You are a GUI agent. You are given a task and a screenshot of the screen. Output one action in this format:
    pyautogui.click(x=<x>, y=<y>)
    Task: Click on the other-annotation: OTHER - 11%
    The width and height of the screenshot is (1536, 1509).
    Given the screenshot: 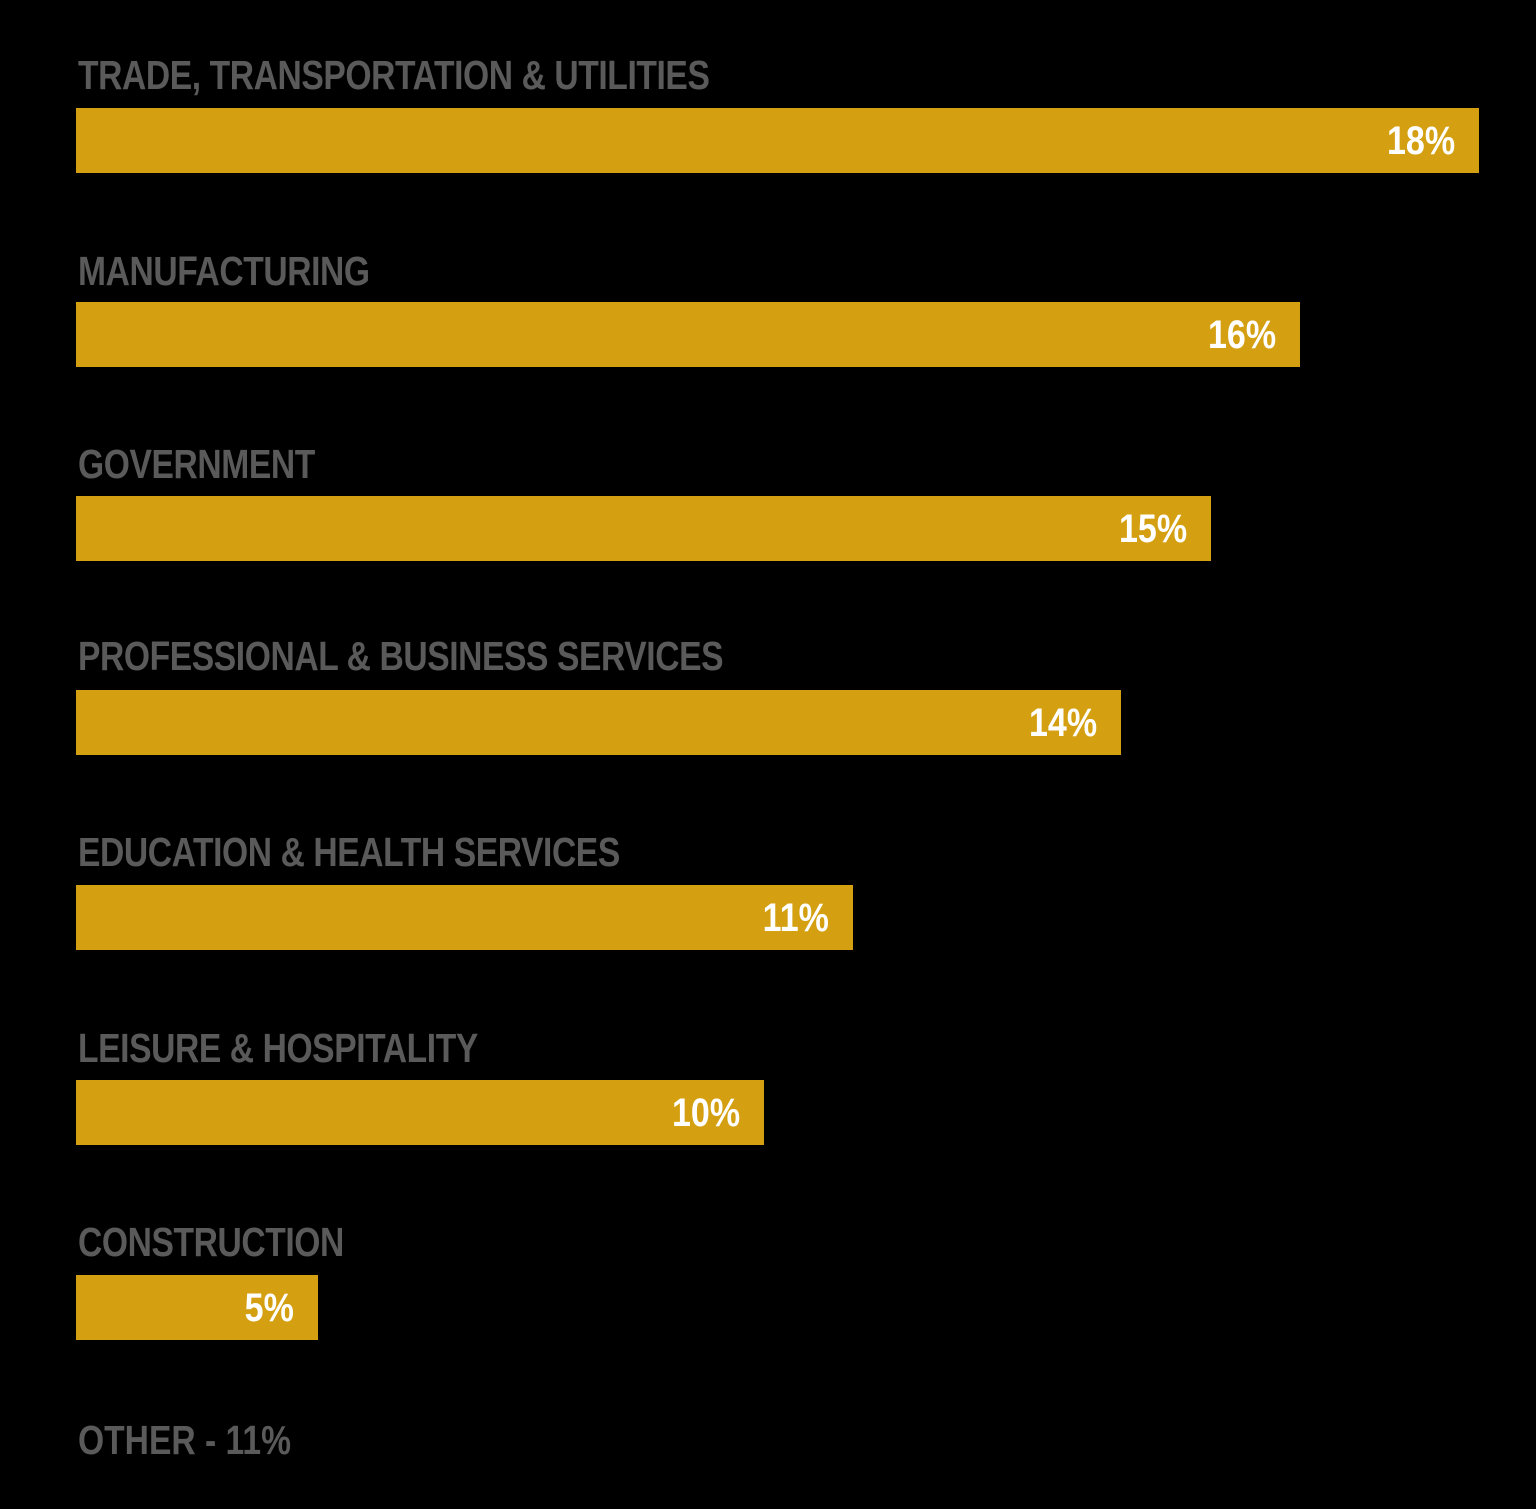 What is the action you would take?
    pyautogui.click(x=184, y=1440)
    